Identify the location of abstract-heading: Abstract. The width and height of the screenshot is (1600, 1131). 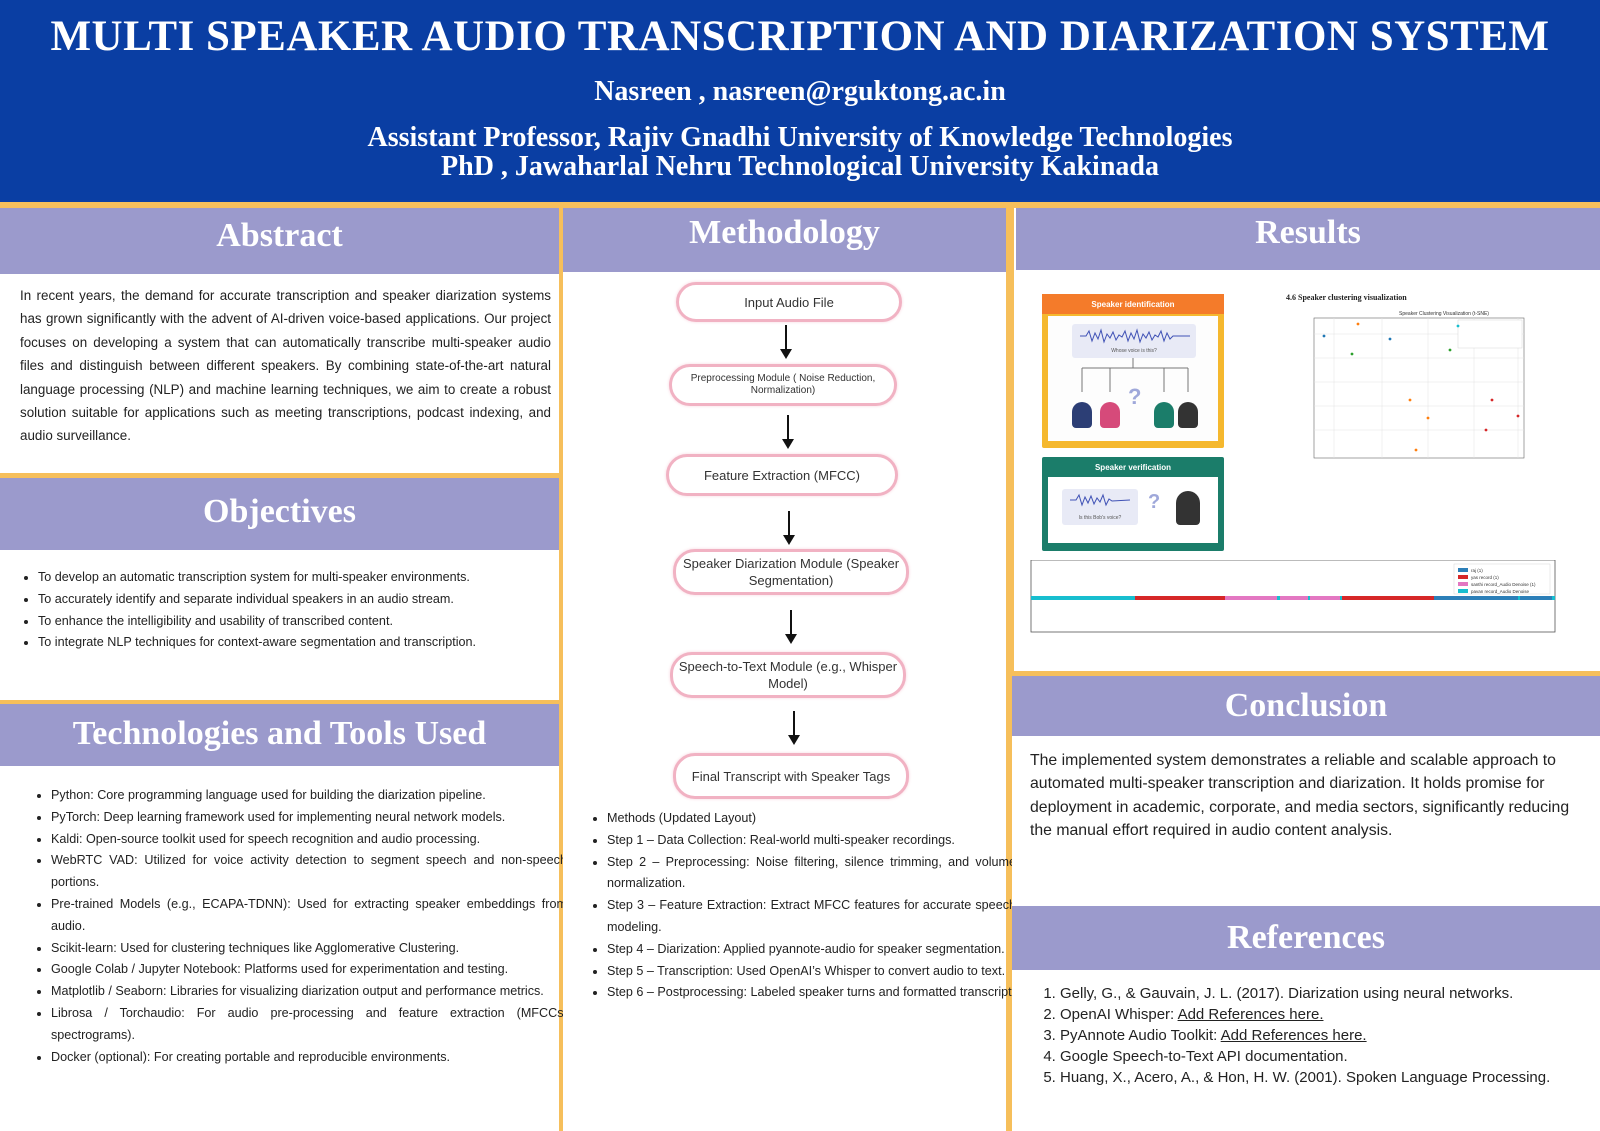
(279, 241).